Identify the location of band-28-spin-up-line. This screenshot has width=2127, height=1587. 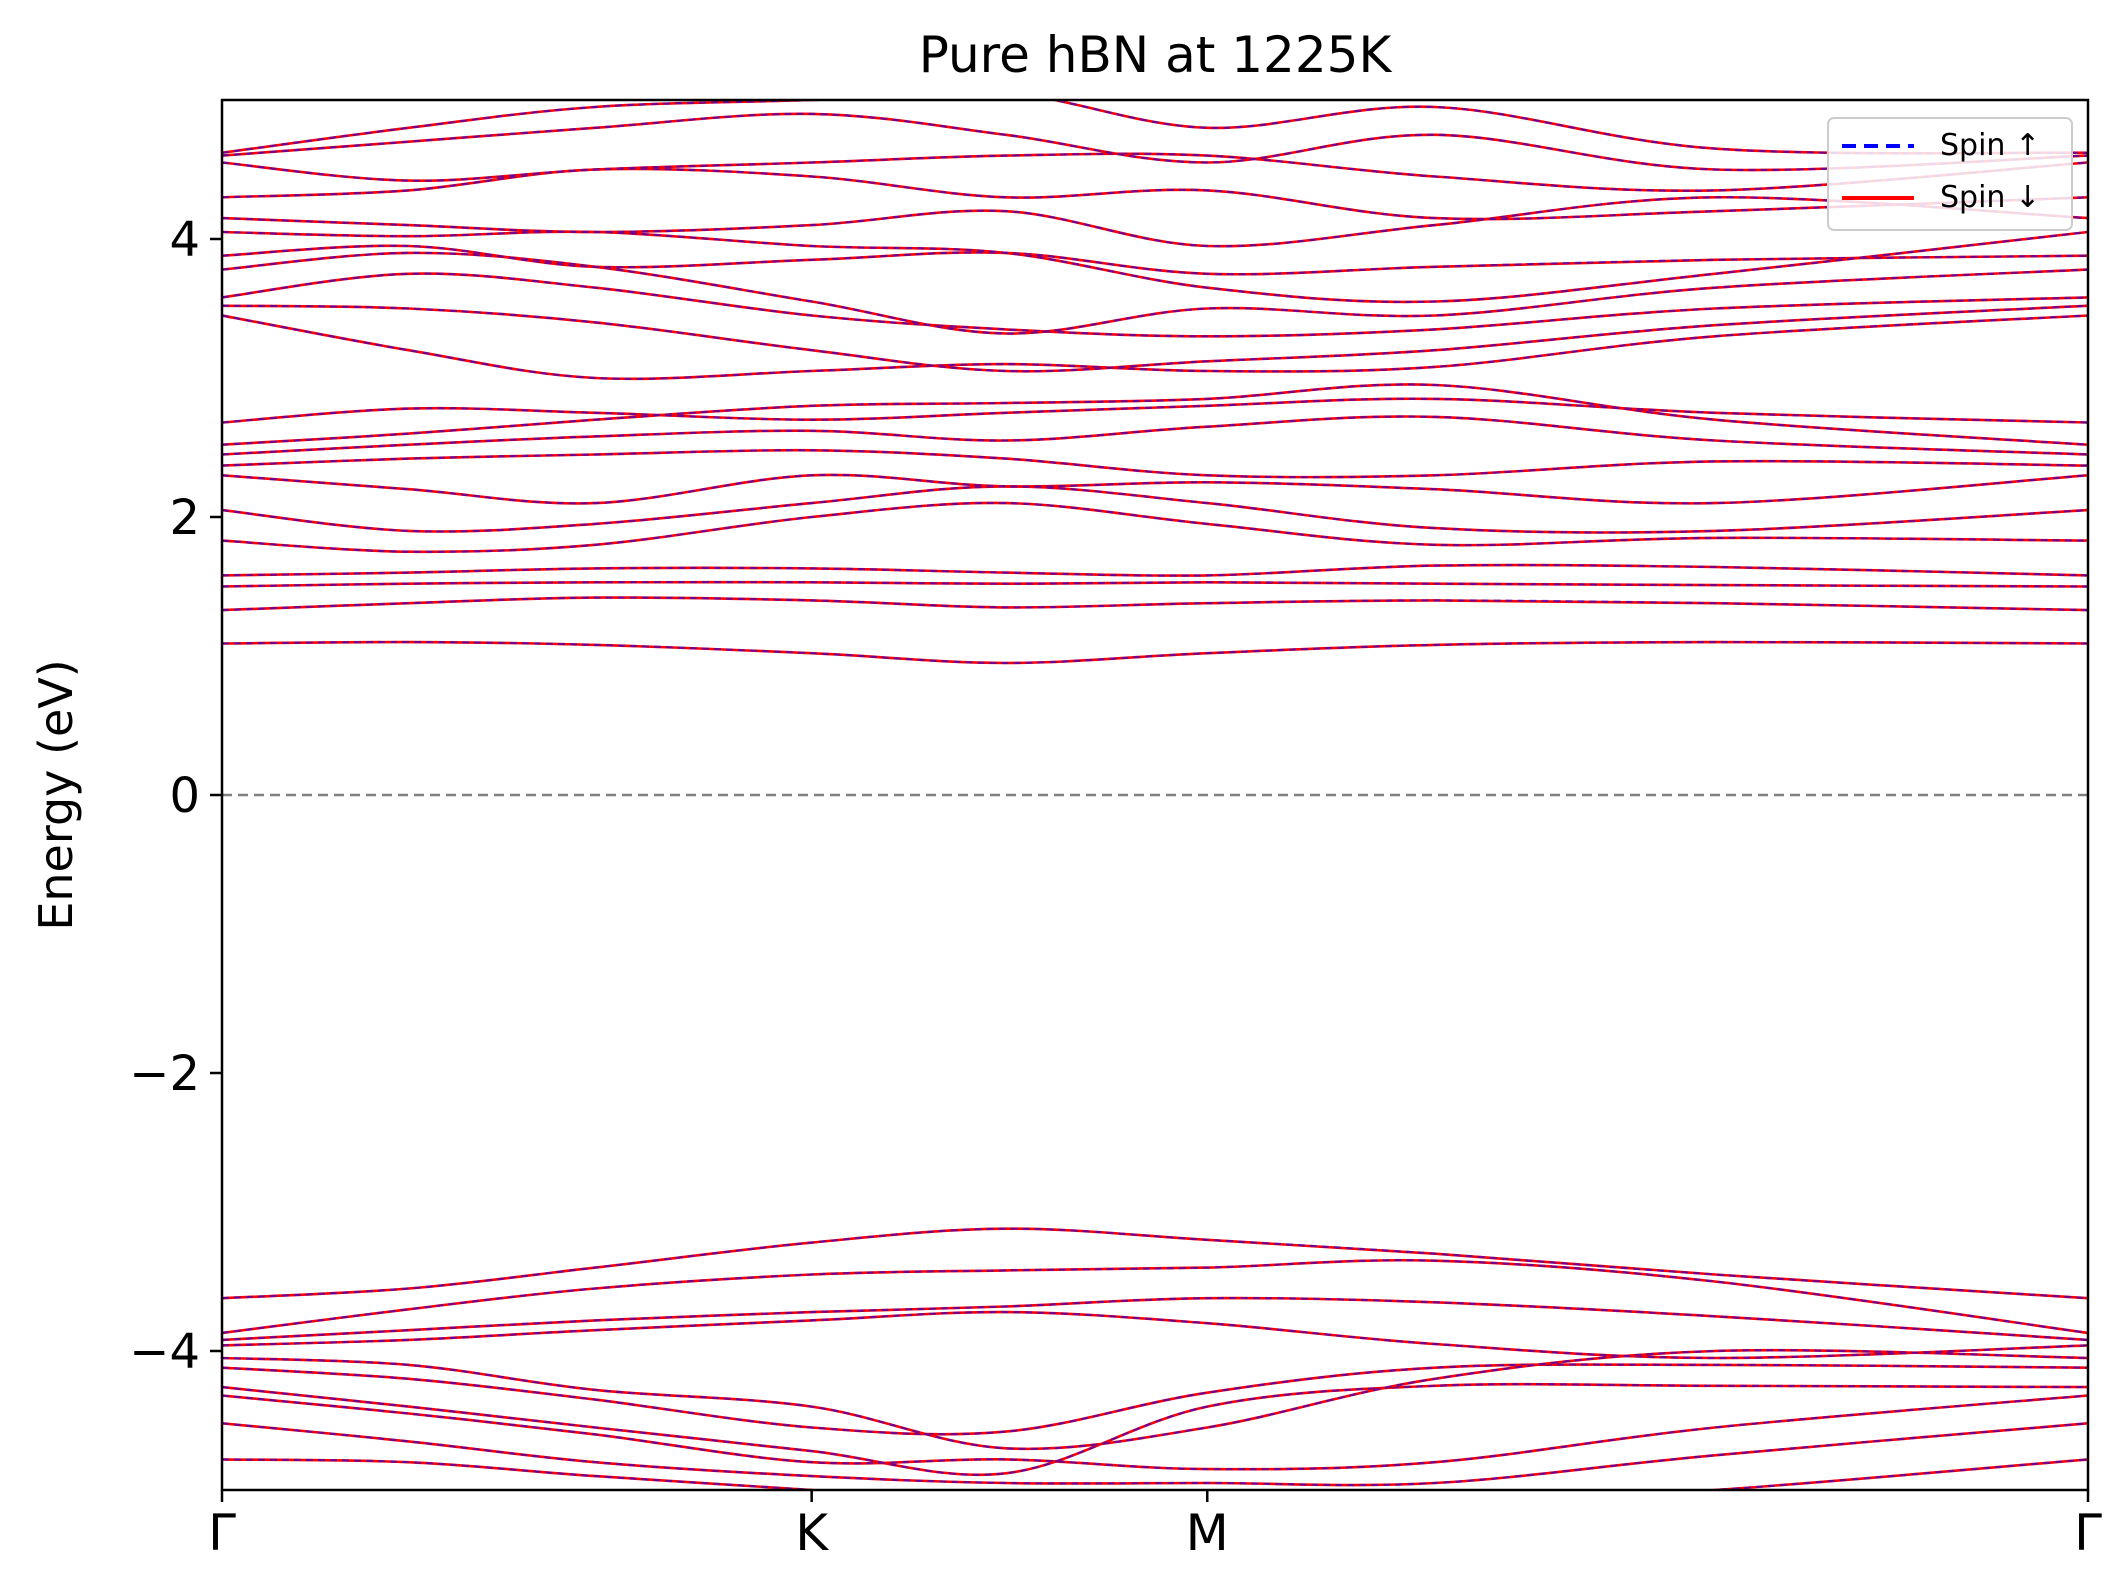
(1155, 194).